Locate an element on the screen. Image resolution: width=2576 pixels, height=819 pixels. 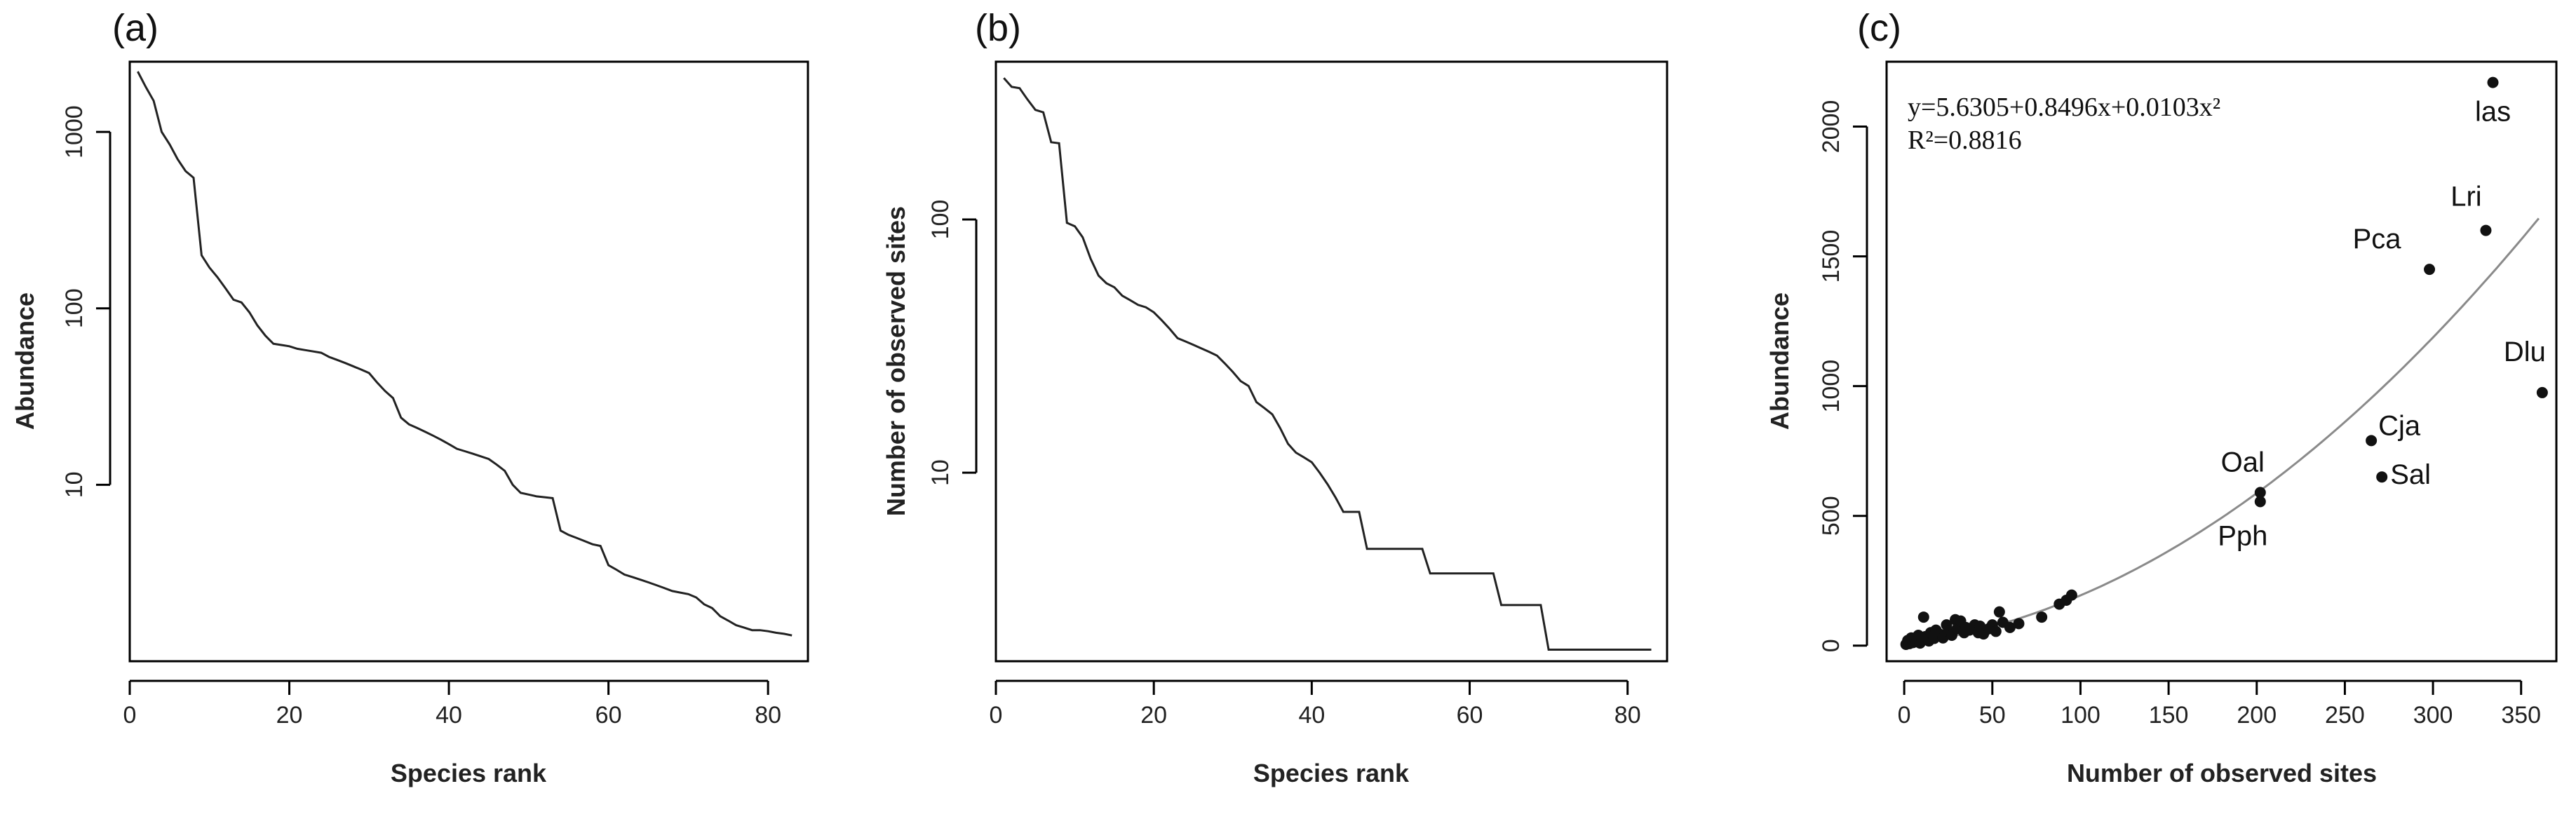
panel-b-x-tick-label: 80 is located at coordinates (1627, 716).